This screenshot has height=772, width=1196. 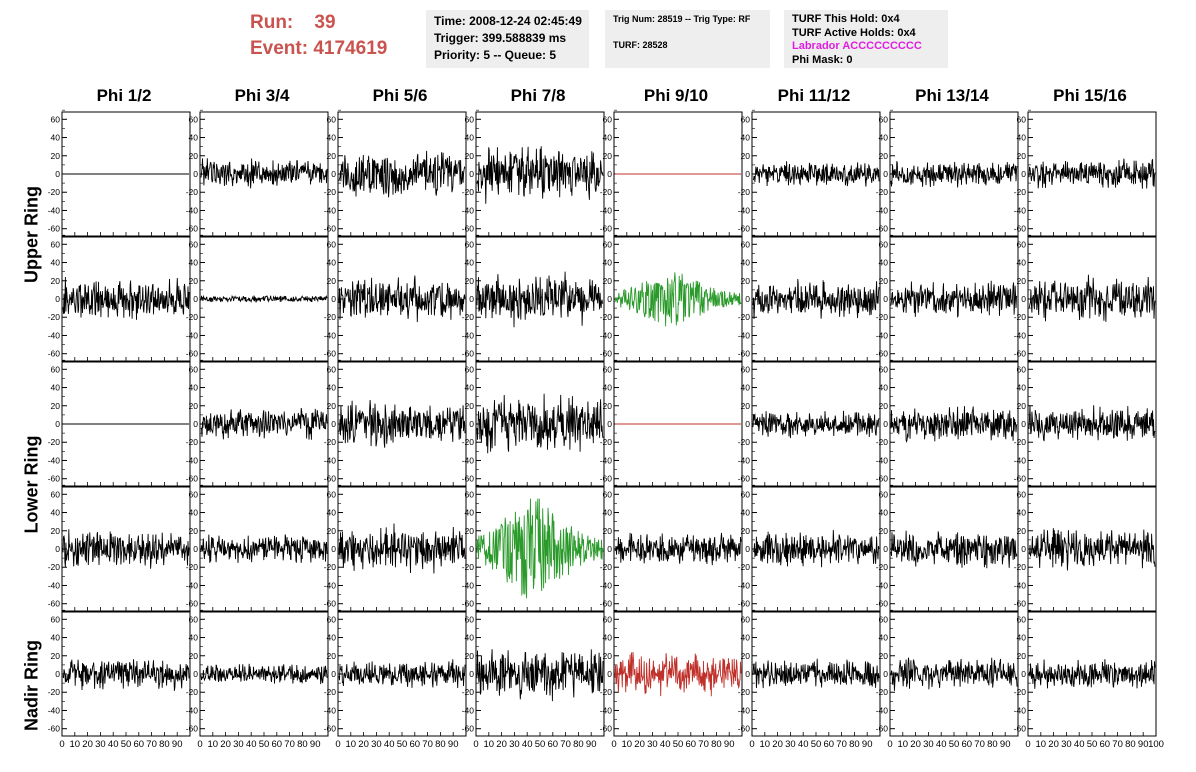 What do you see at coordinates (671, 423) in the screenshot?
I see `waveform-panel-r3-c5: 60 40 20 0 -20 -40 -60` at bounding box center [671, 423].